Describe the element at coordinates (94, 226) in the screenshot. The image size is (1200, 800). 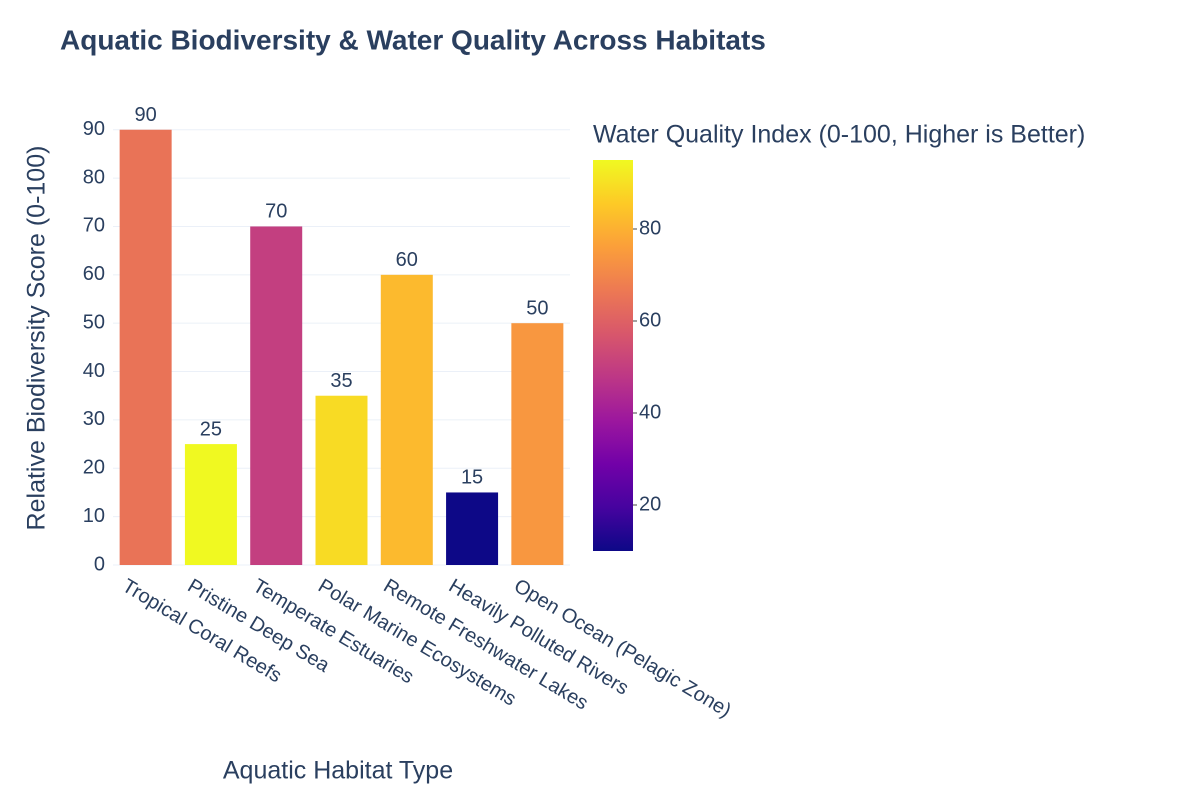
I see `y-tick-label: 70` at that location.